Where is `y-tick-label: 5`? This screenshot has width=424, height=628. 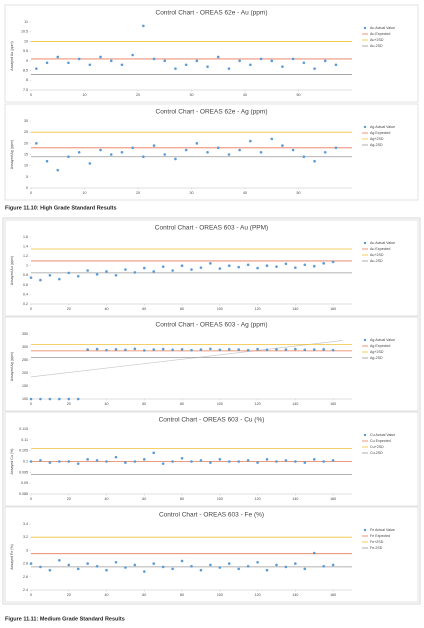 y-tick-label: 5 is located at coordinates (27, 177).